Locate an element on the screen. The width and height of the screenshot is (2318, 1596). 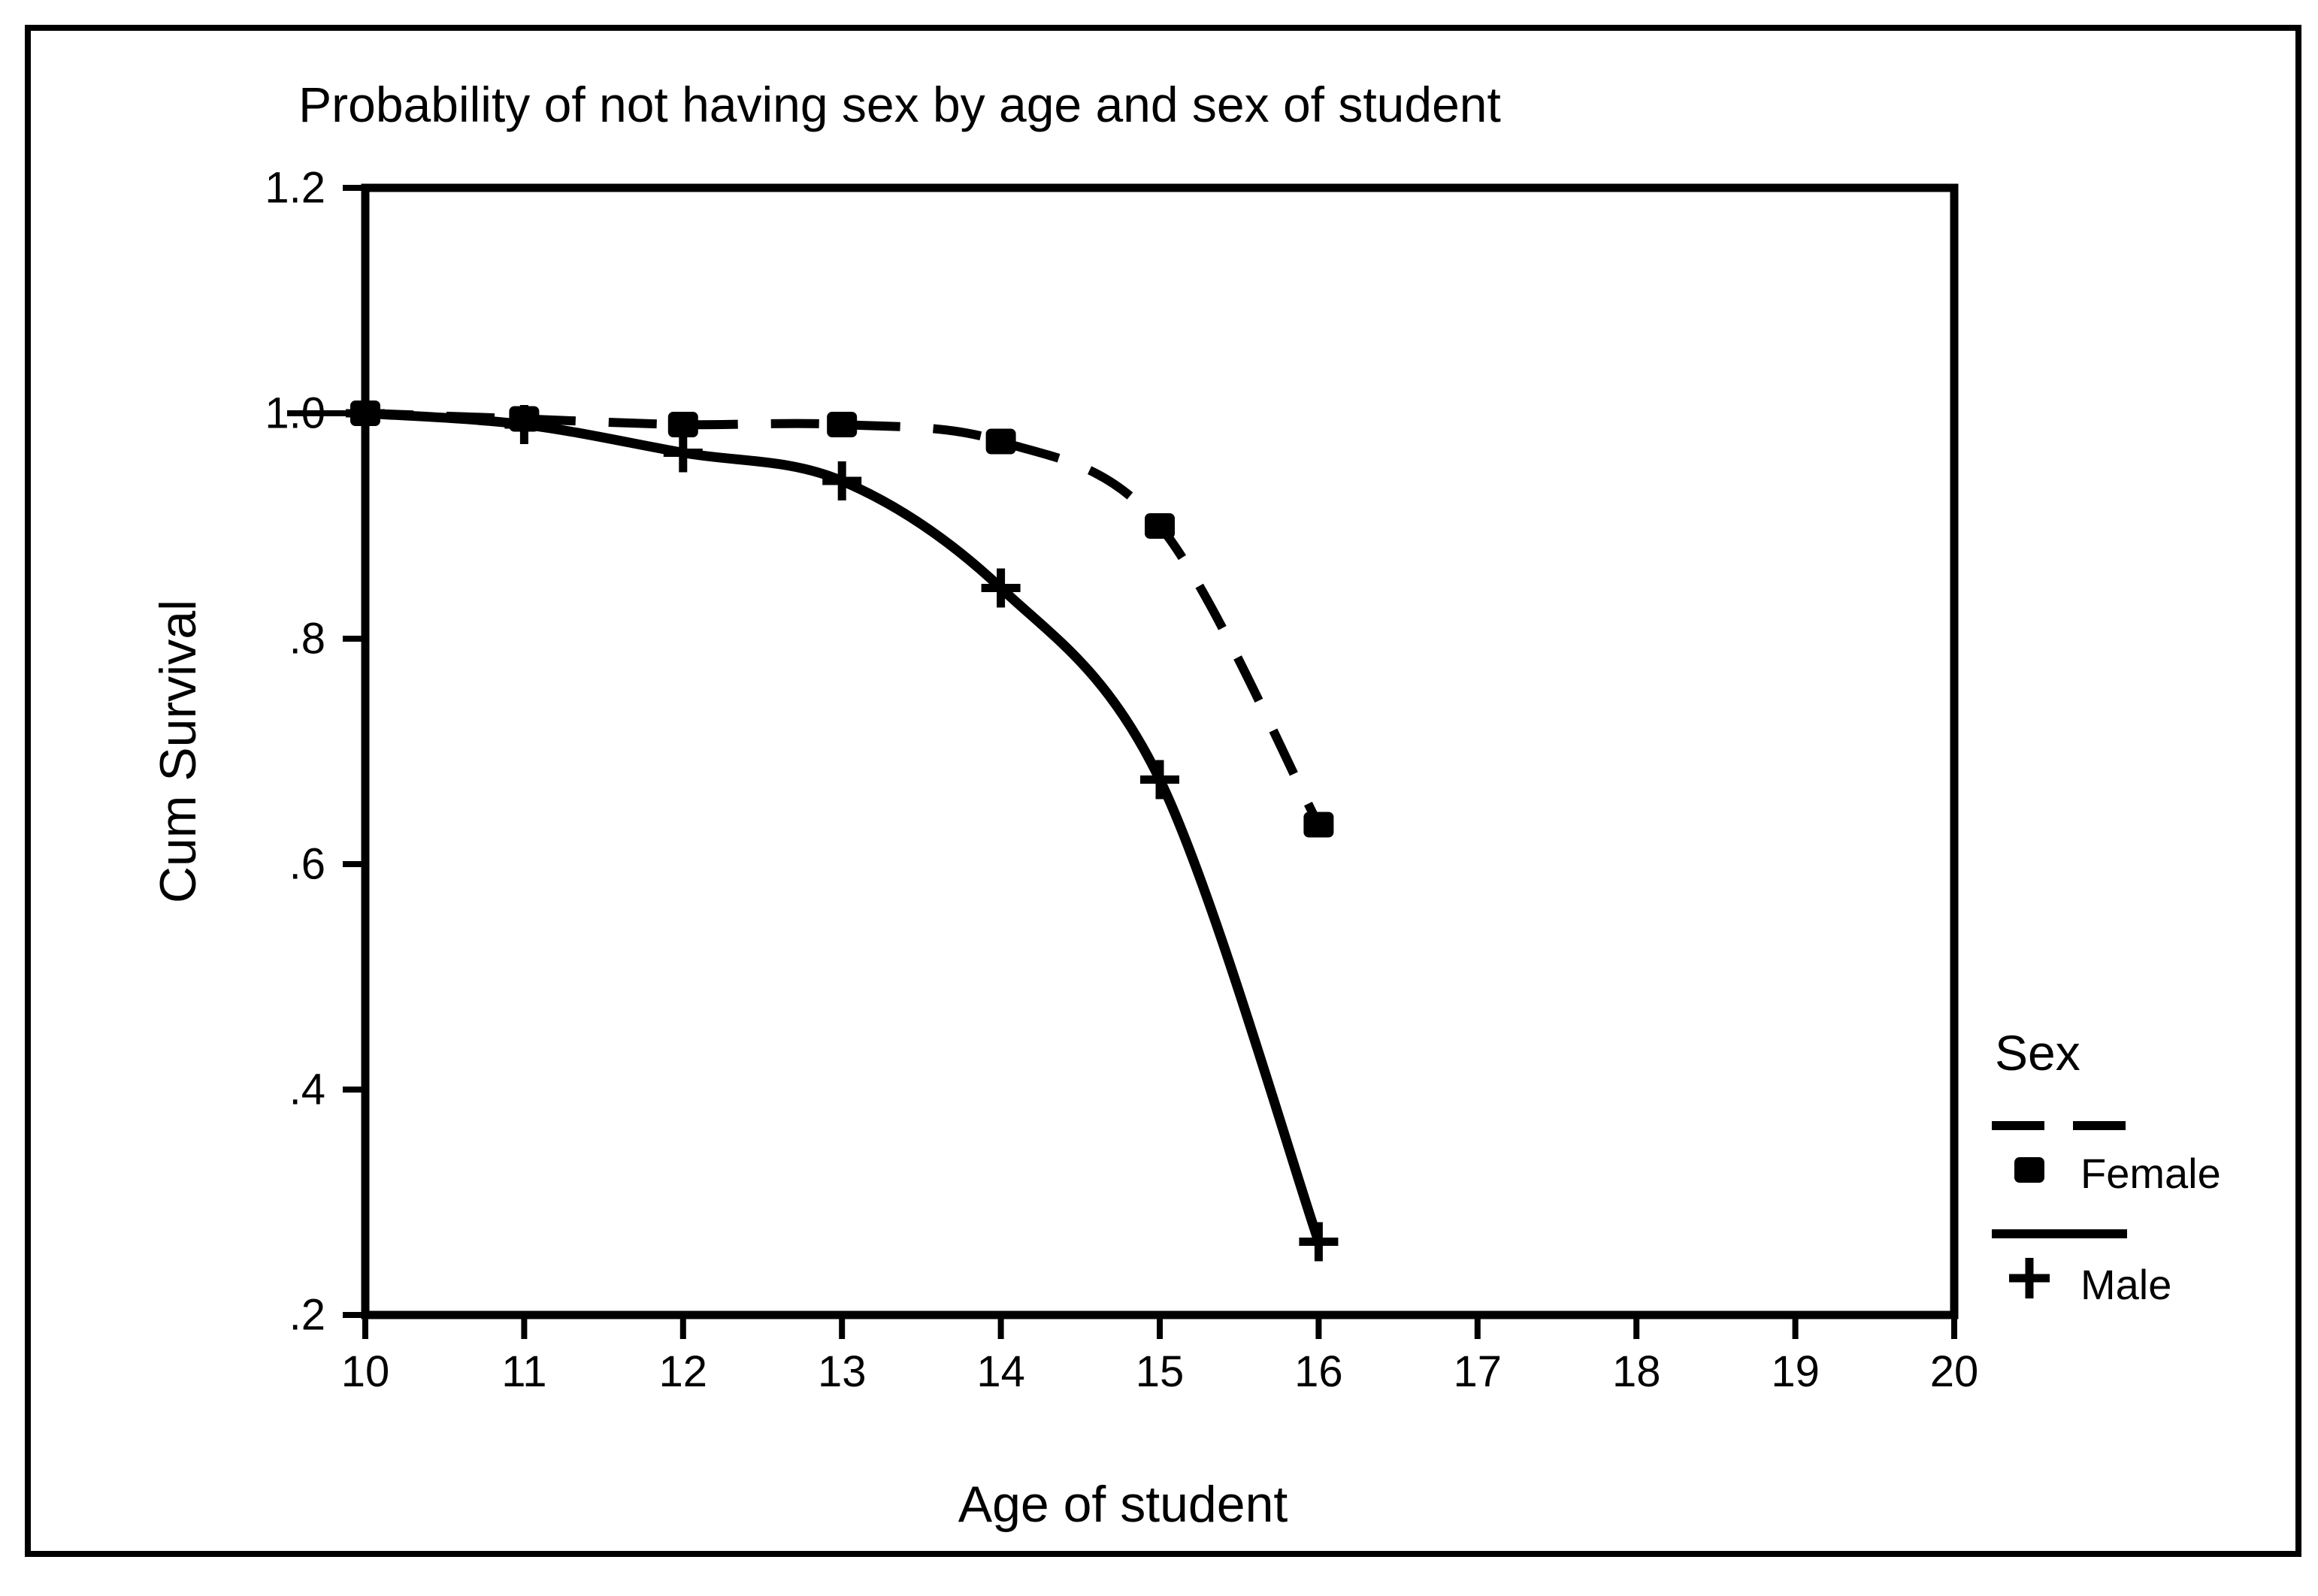
x-tick-label-17: 17 is located at coordinates (1478, 1371).